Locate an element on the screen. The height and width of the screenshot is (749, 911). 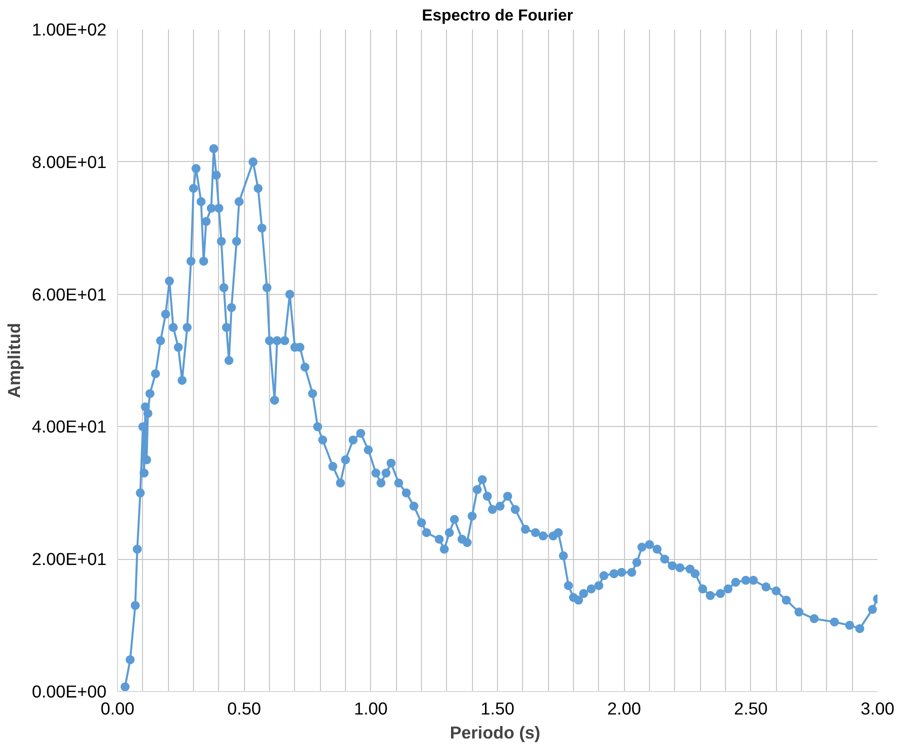
y-tick-label: 1.00E+02 is located at coordinates (69, 30).